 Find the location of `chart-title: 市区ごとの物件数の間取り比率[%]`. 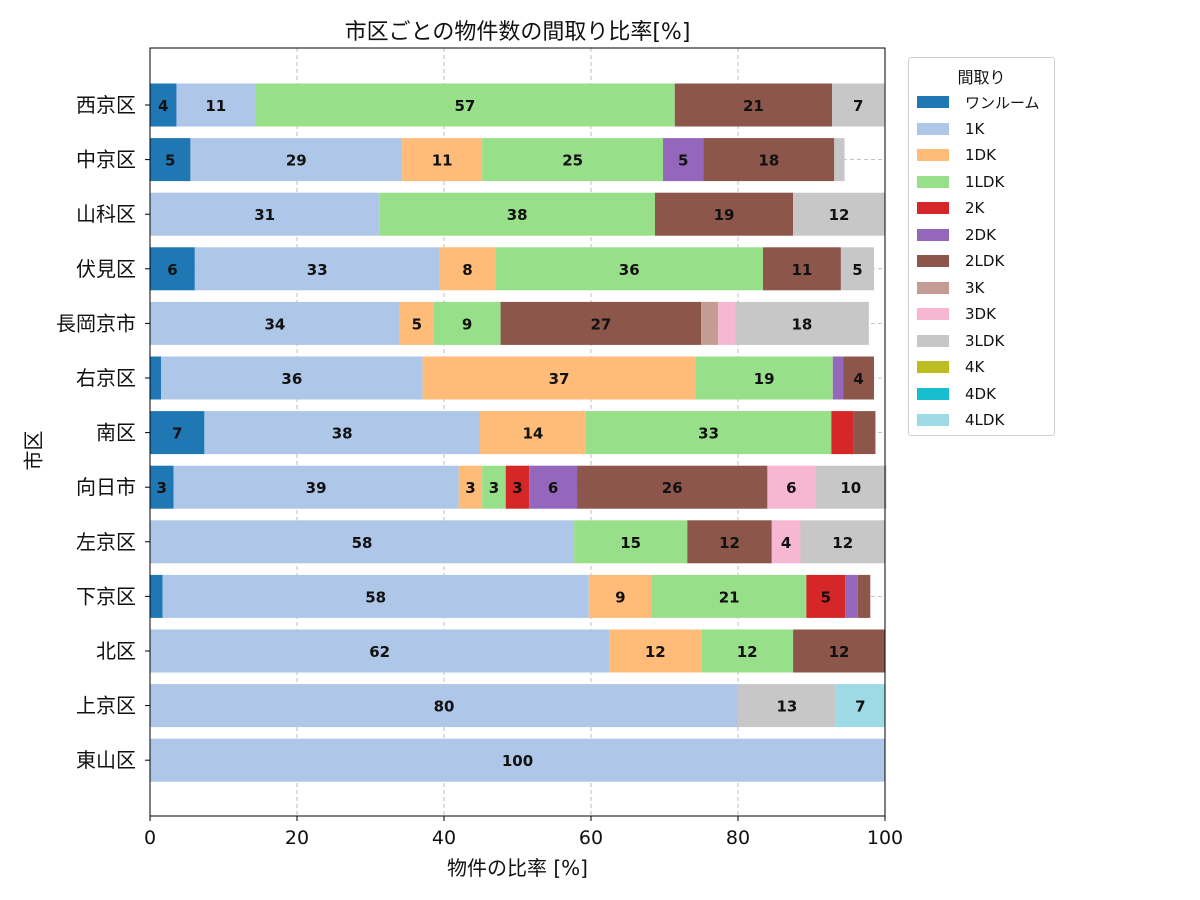

chart-title: 市区ごとの物件数の間取り比率[%] is located at coordinates (517, 32).